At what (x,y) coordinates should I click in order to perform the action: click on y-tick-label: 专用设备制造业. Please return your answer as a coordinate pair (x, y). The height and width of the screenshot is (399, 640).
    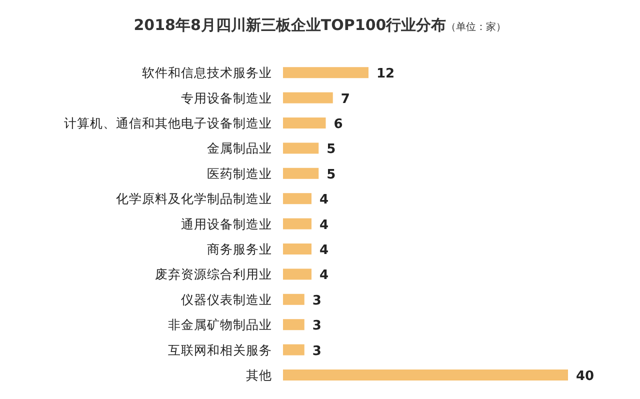
    Looking at the image, I should click on (226, 98).